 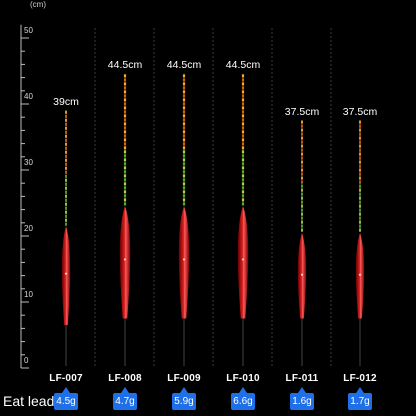 What do you see at coordinates (26, 360) in the screenshot?
I see `scale-tick-label: 0` at bounding box center [26, 360].